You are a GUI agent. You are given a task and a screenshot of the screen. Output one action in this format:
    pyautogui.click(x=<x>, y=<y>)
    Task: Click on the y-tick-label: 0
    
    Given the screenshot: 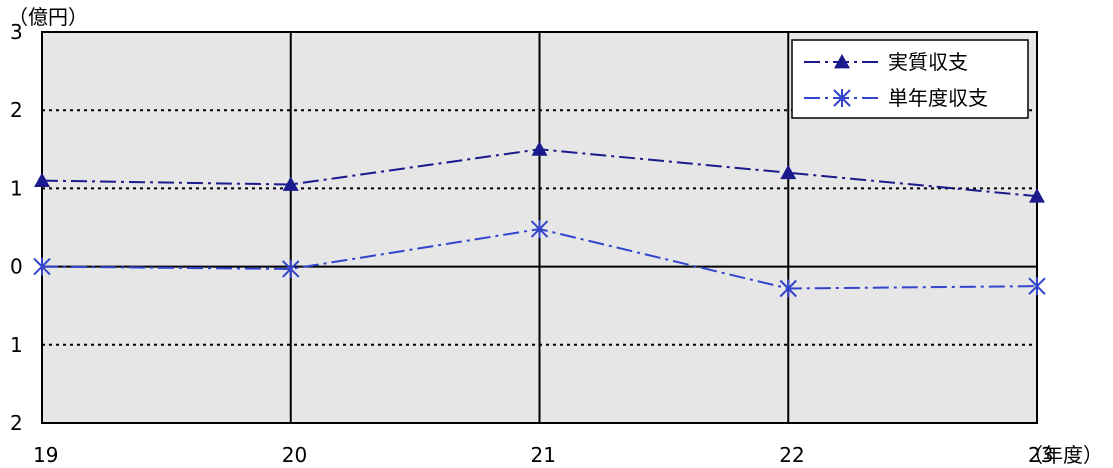 What is the action you would take?
    pyautogui.click(x=16, y=267)
    